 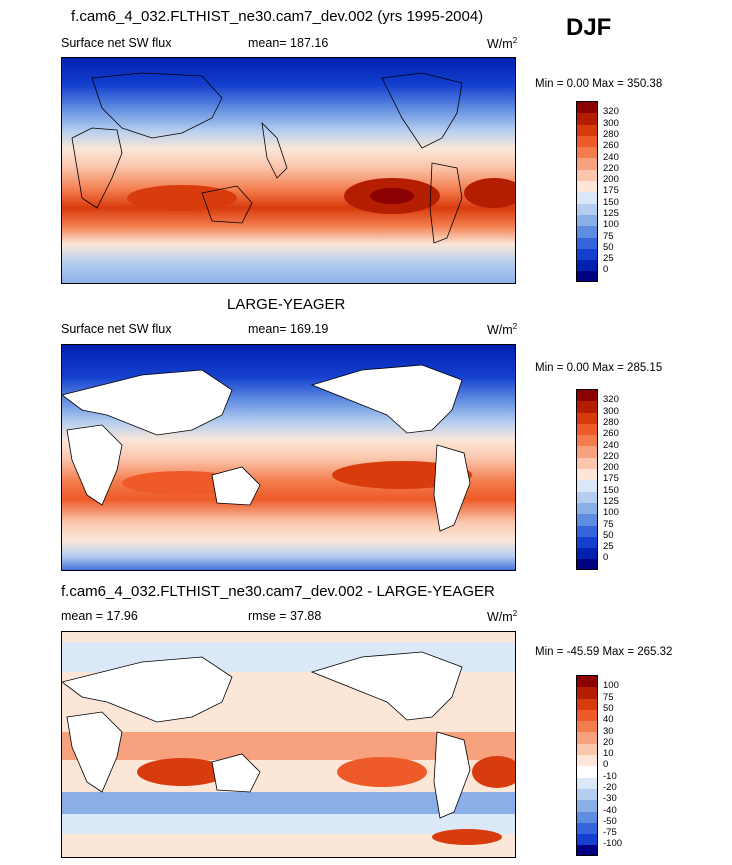 I want to click on colorbar-tick-label: -30, so click(x=610, y=798).